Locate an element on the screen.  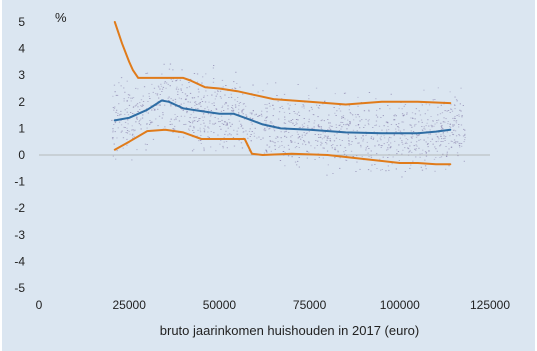
y-tick-label: 5 is located at coordinates (21, 22).